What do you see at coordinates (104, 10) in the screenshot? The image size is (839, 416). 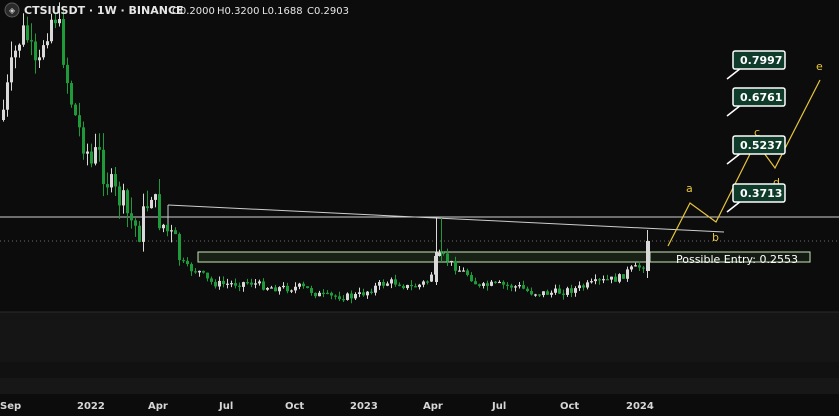 I see `chart-title: CTSIUSDT · 1W · BINANCE` at bounding box center [104, 10].